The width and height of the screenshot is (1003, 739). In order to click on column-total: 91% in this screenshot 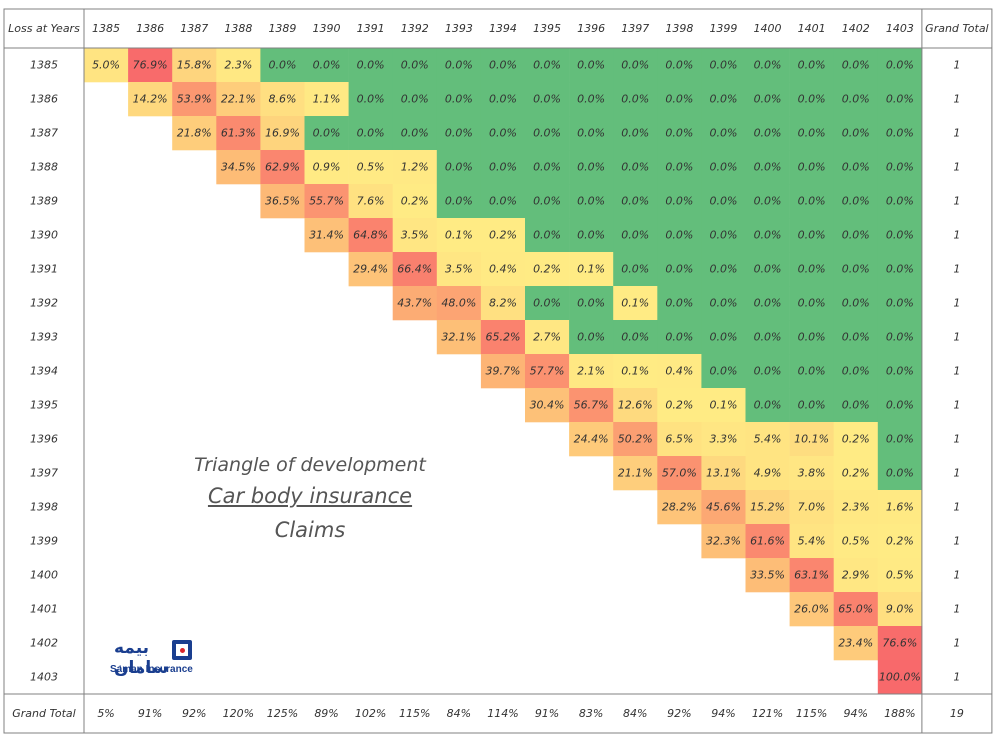, I will do `click(150, 713)`.